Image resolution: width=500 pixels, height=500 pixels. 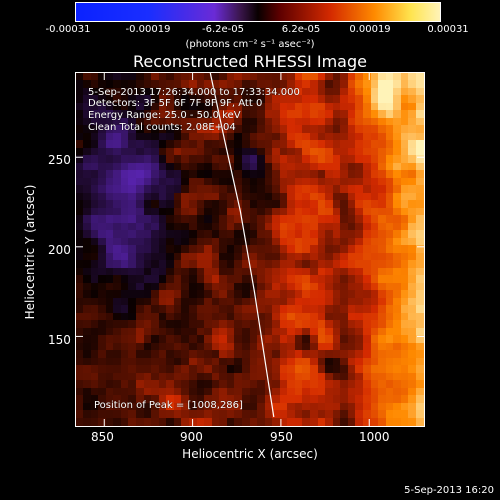 I want to click on y-tick-label: 200, so click(x=59, y=250).